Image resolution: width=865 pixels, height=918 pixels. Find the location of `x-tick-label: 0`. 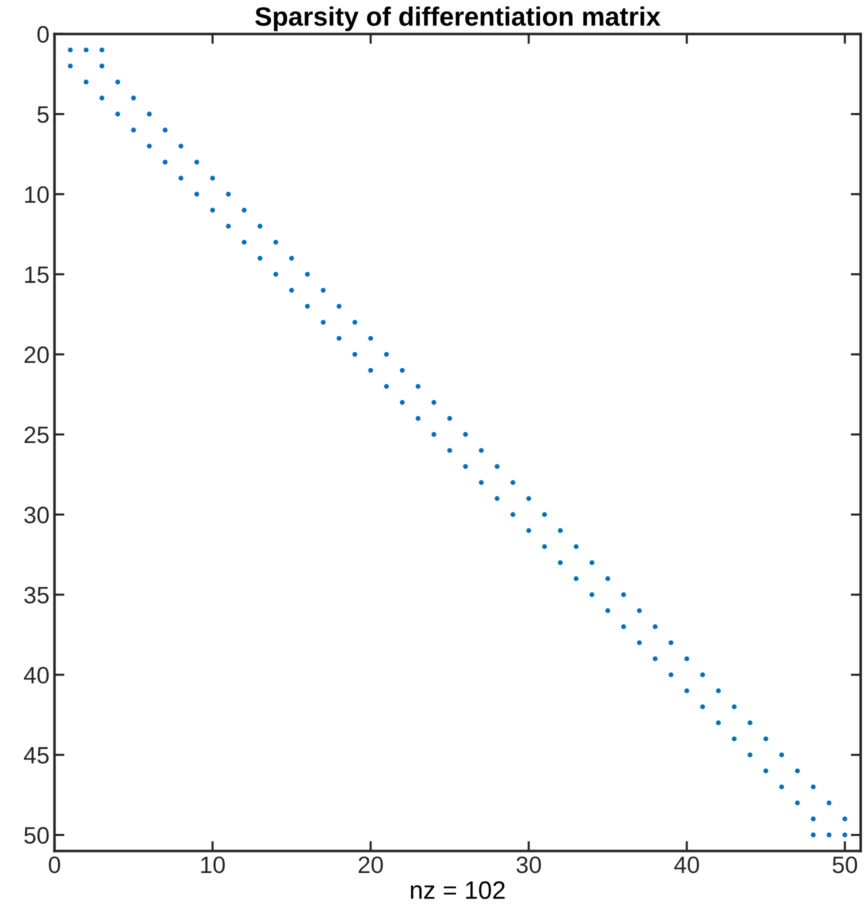

x-tick-label: 0 is located at coordinates (54, 865).